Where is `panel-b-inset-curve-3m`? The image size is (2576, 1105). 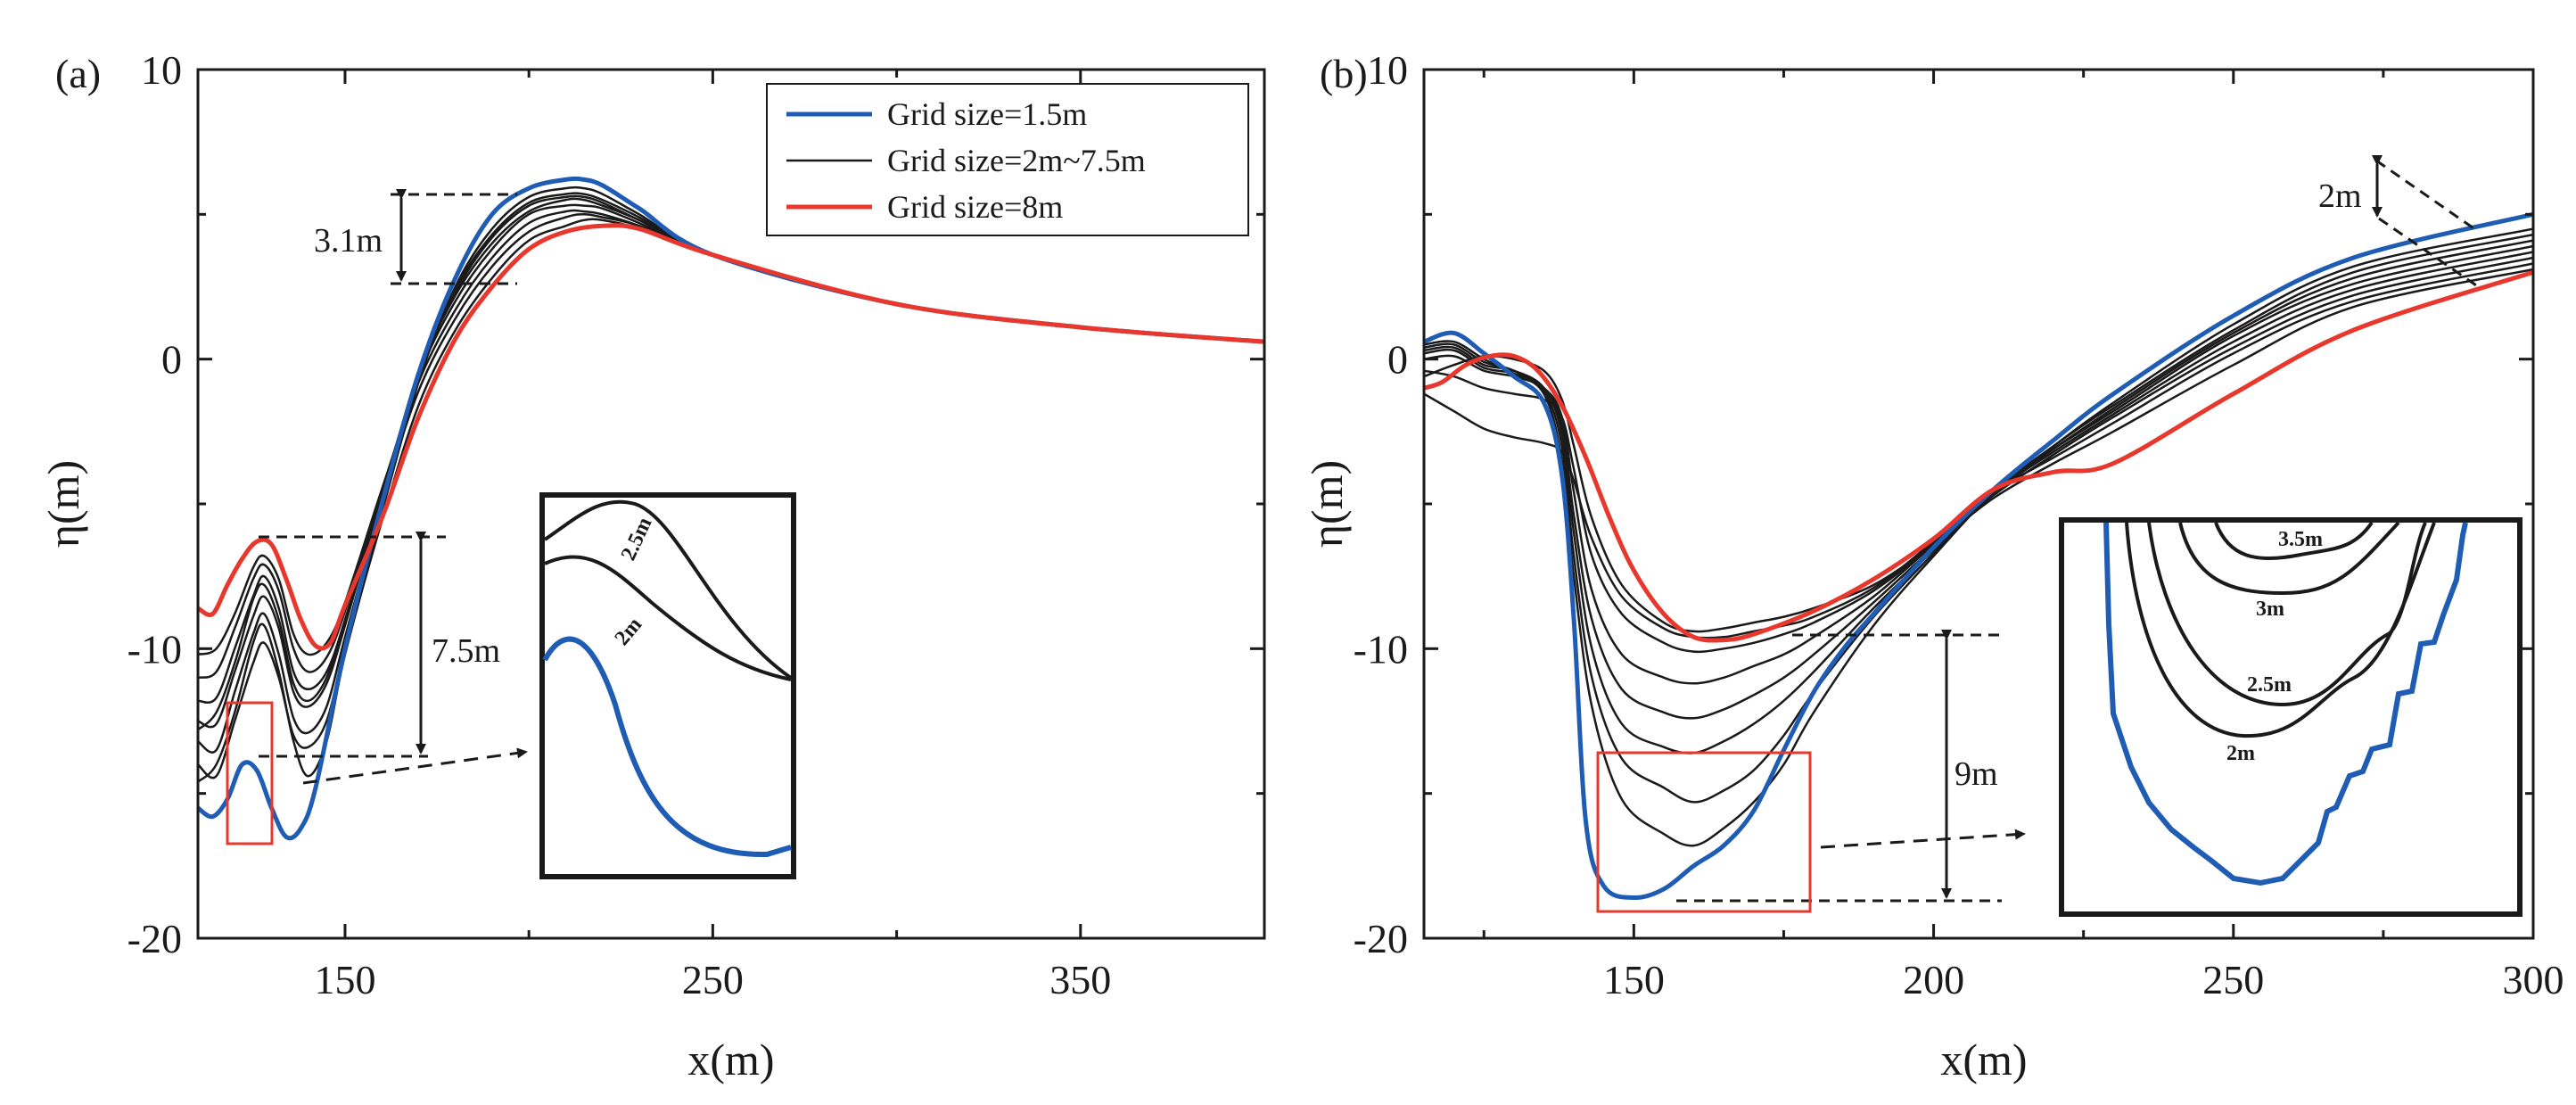 panel-b-inset-curve-3m is located at coordinates (2289, 558).